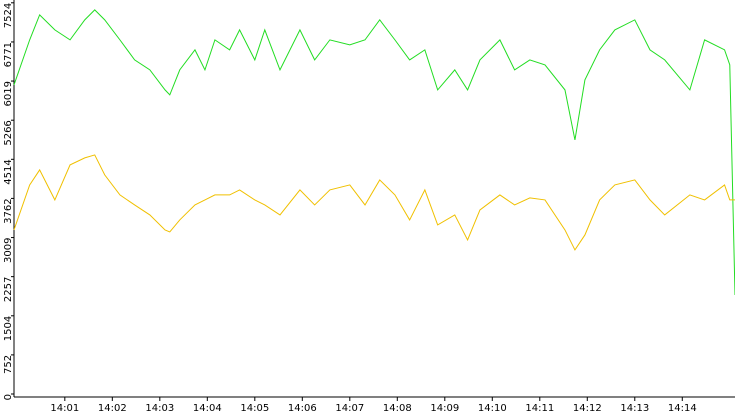  Describe the element at coordinates (8, 210) in the screenshot. I see `y-tick-label: 3762` at that location.